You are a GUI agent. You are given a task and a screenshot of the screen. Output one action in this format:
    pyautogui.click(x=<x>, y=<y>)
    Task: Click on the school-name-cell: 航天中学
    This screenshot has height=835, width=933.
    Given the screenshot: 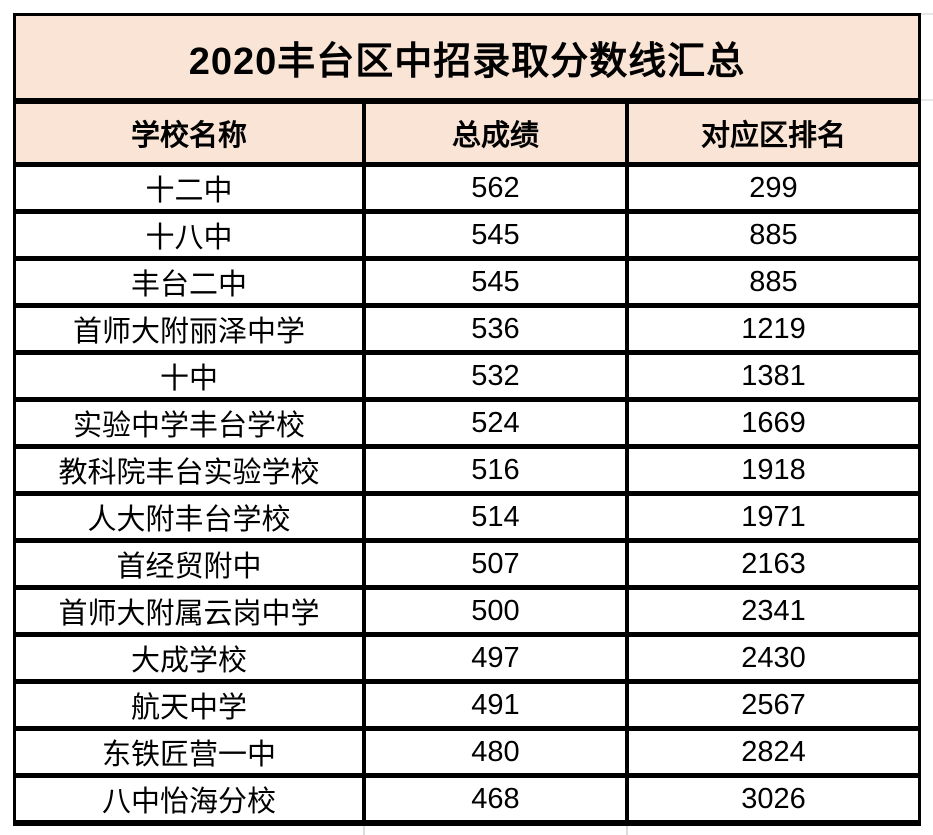 What is the action you would take?
    pyautogui.click(x=191, y=705)
    